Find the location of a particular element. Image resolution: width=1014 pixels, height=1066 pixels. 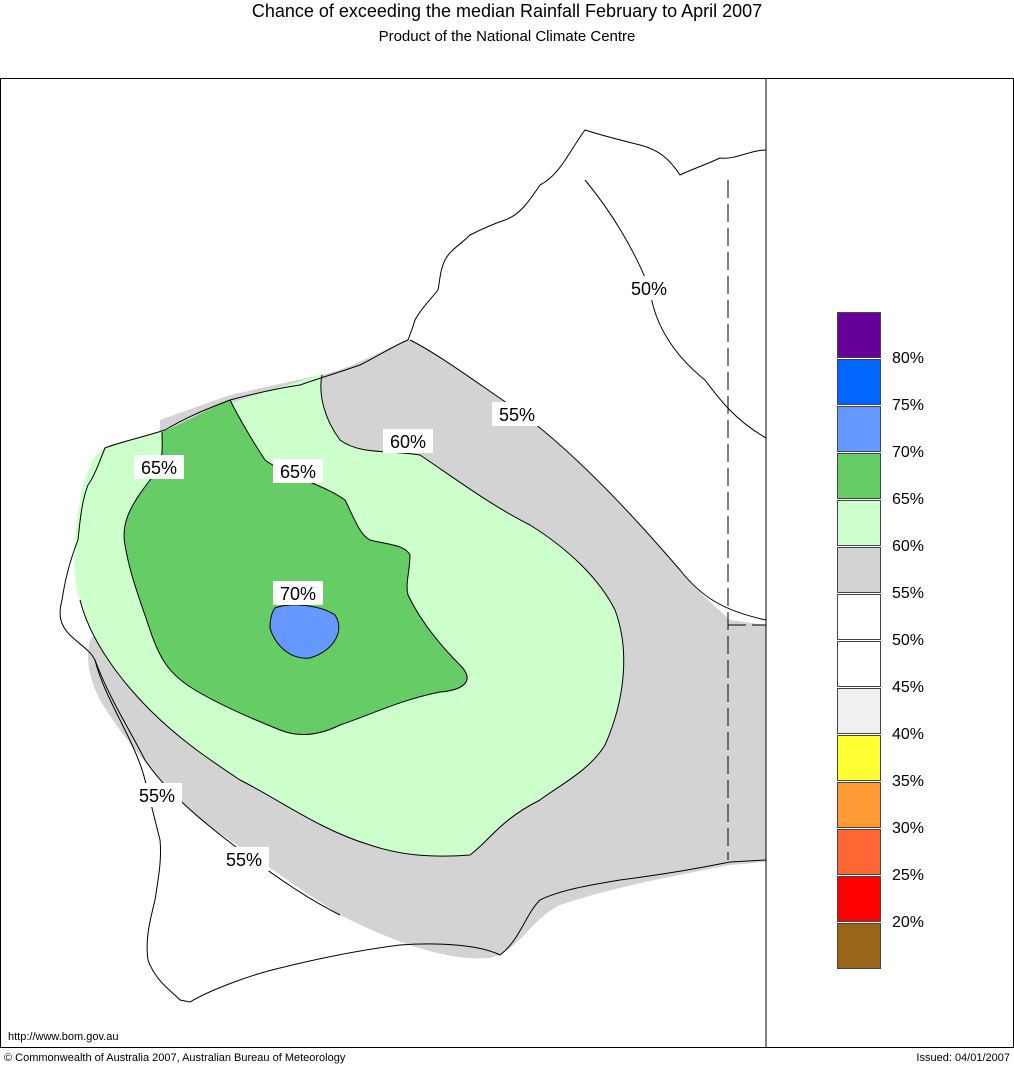

contour-55-south is located at coordinates (217, 787).